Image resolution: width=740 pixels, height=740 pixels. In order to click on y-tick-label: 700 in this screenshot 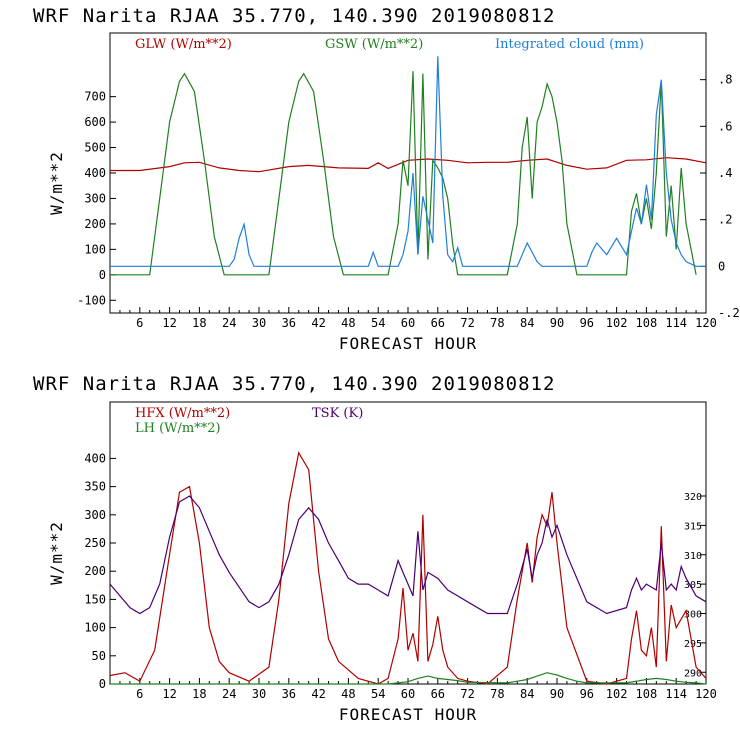, I will do `click(95, 97)`.